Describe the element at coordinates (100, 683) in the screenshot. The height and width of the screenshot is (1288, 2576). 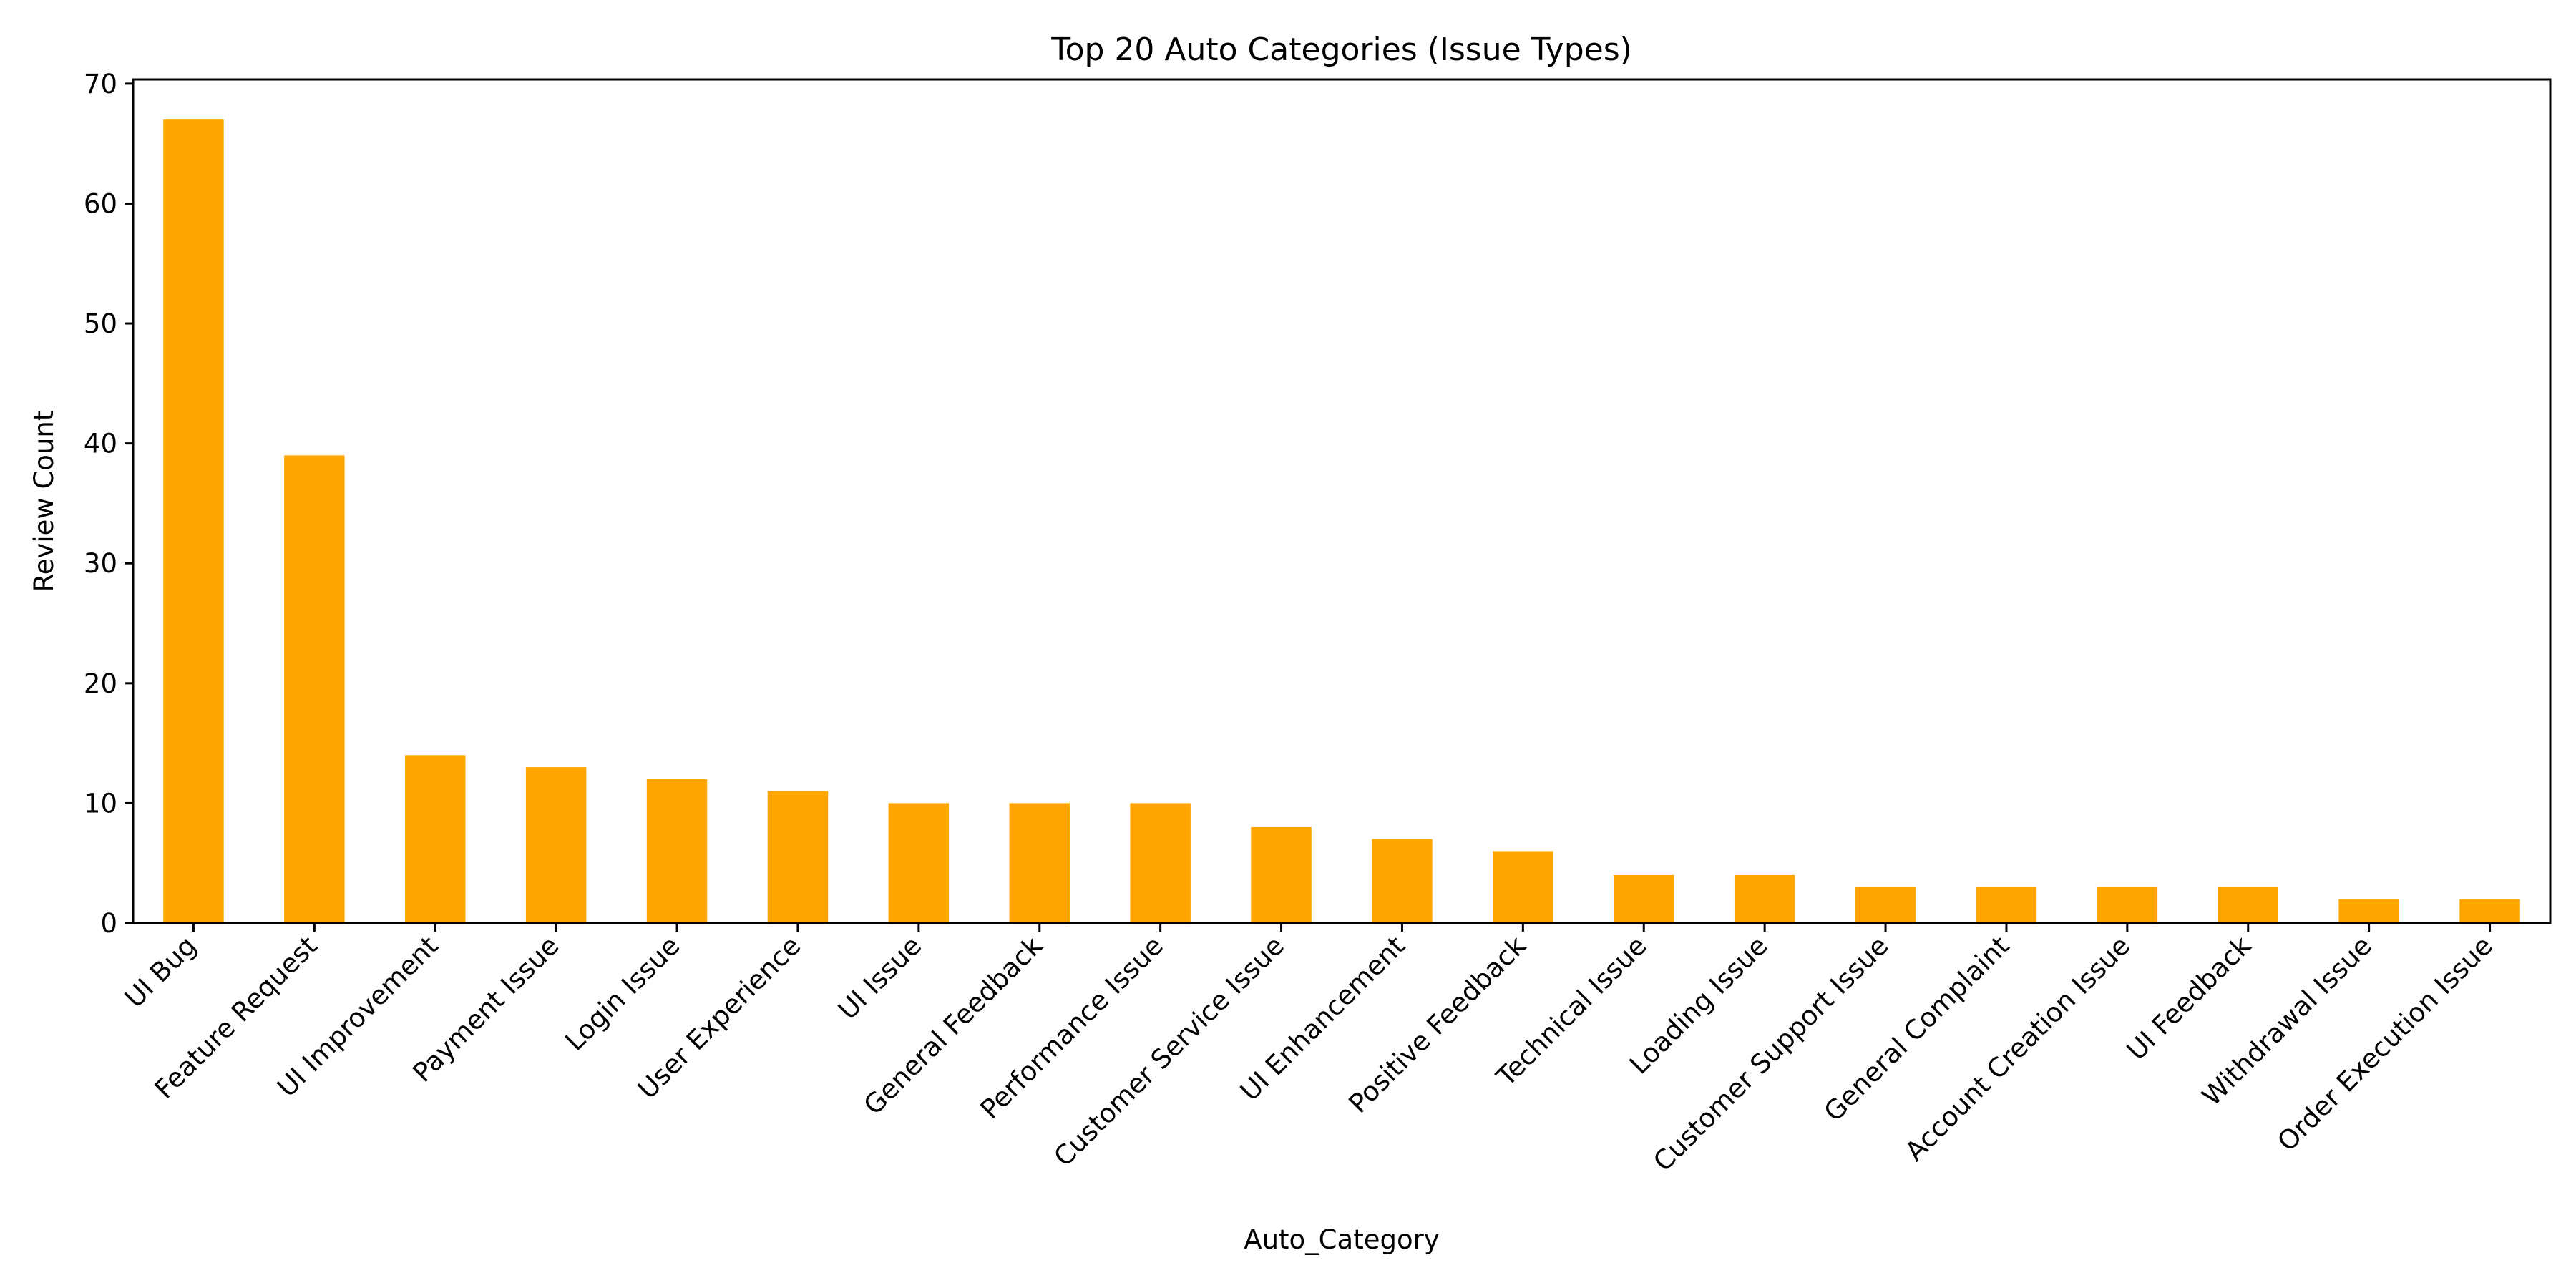
I see `y-tick-label: 20` at that location.